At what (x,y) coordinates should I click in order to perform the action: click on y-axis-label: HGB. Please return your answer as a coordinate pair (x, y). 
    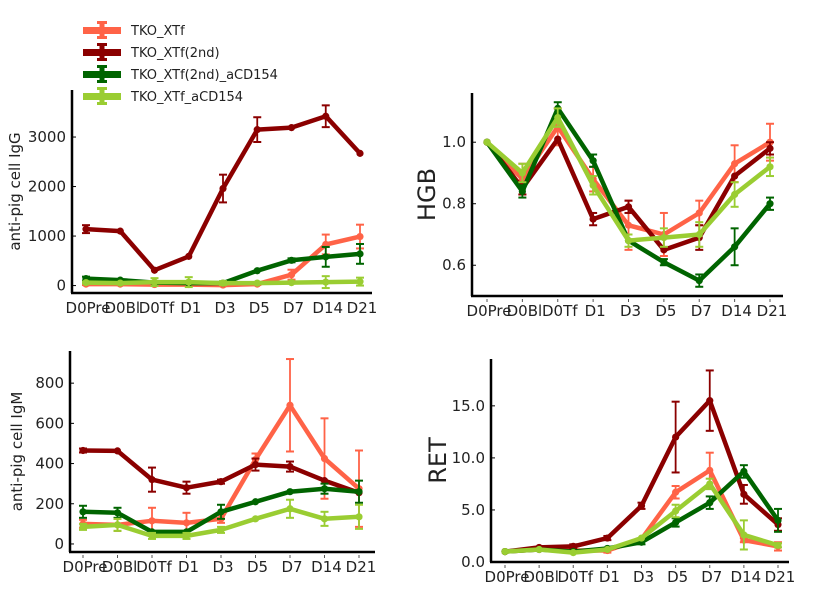
    Looking at the image, I should click on (427, 194).